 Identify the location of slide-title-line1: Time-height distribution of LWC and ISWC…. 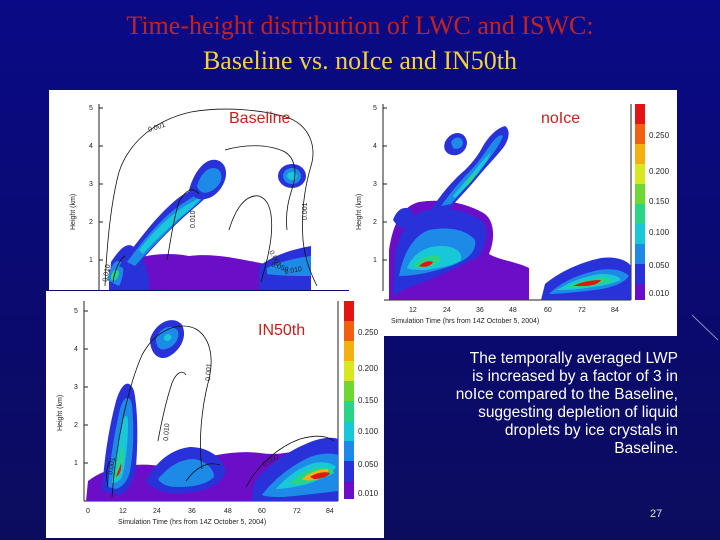
(360, 25).